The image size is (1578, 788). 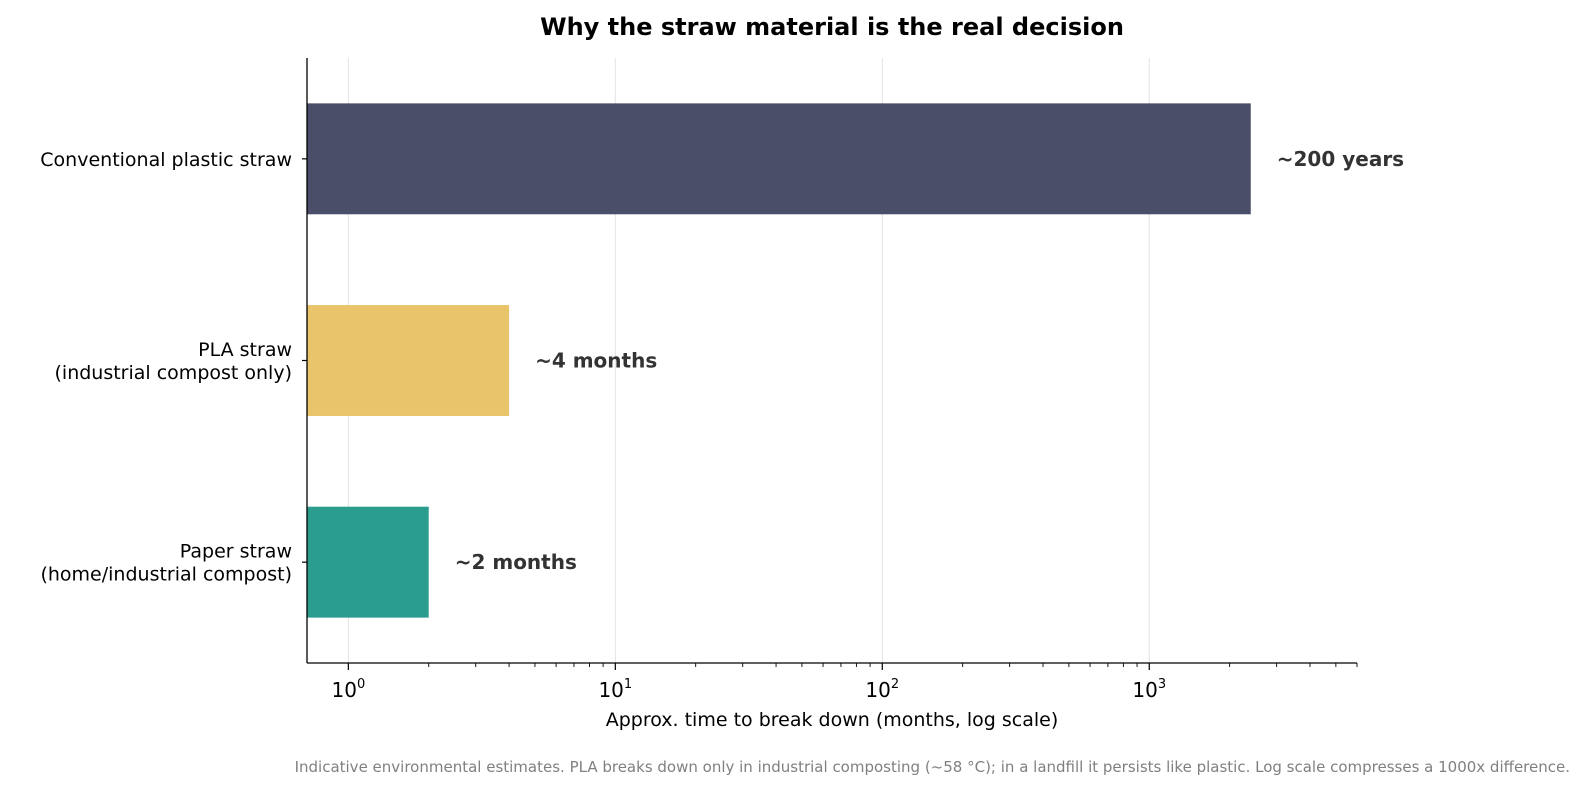 What do you see at coordinates (236, 552) in the screenshot?
I see `category-label: Paper straw` at bounding box center [236, 552].